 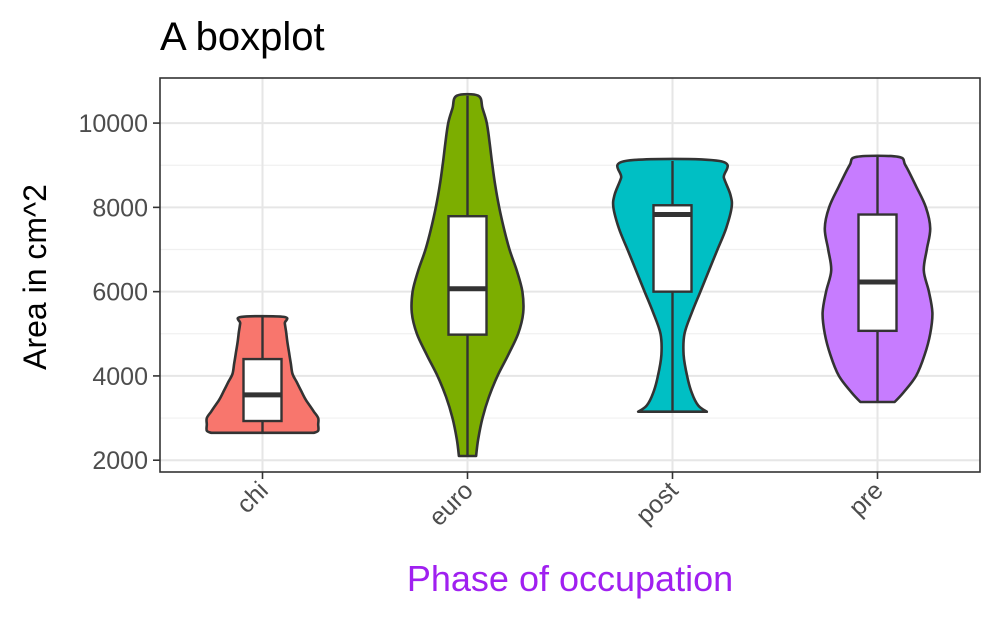 I want to click on box-chi, so click(x=262, y=390).